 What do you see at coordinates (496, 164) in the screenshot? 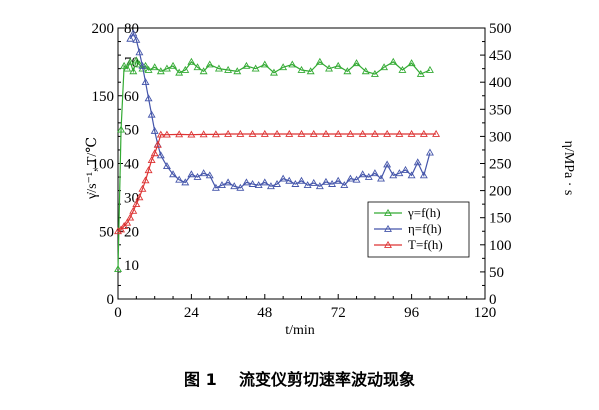
I see `right-y-axis: 0 50 100 150 200 250 300 350 400 450 500` at bounding box center [496, 164].